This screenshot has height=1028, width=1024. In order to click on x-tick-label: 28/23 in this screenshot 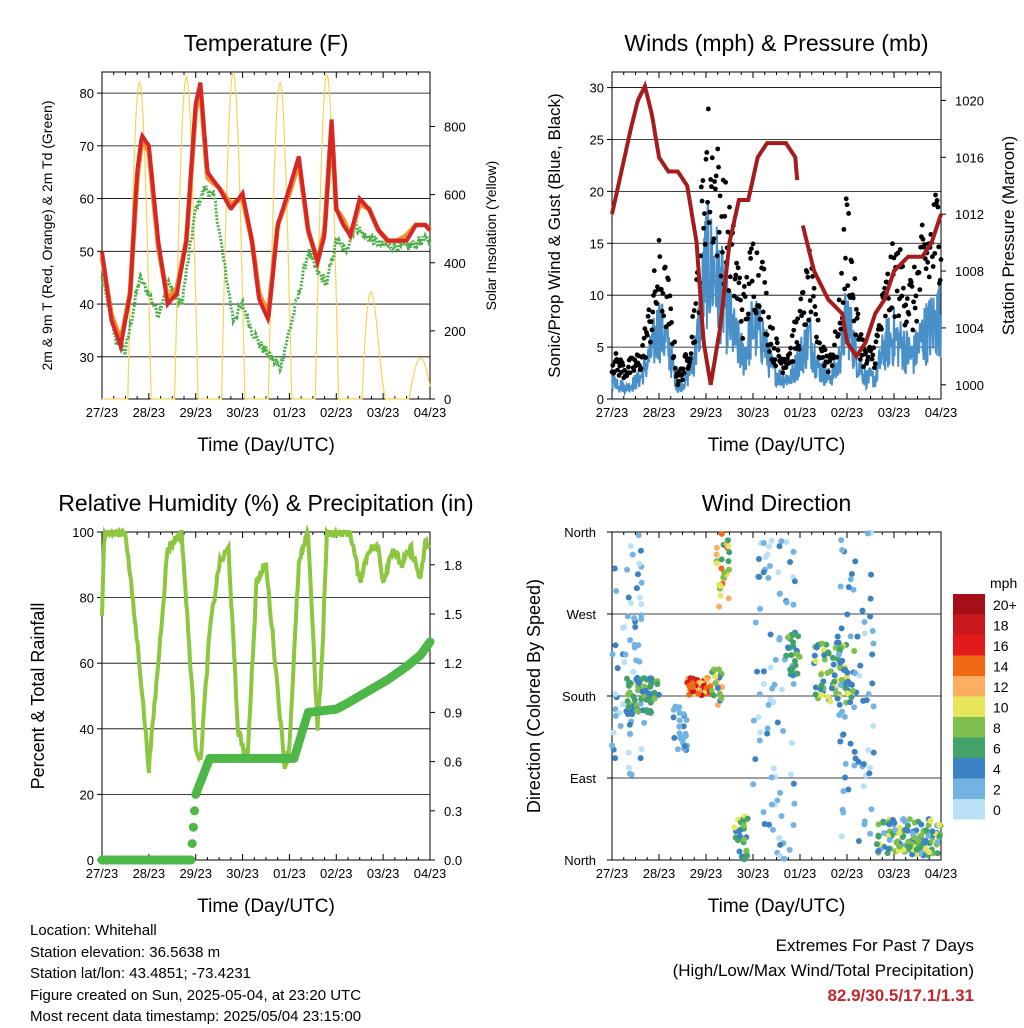, I will do `click(149, 412)`.